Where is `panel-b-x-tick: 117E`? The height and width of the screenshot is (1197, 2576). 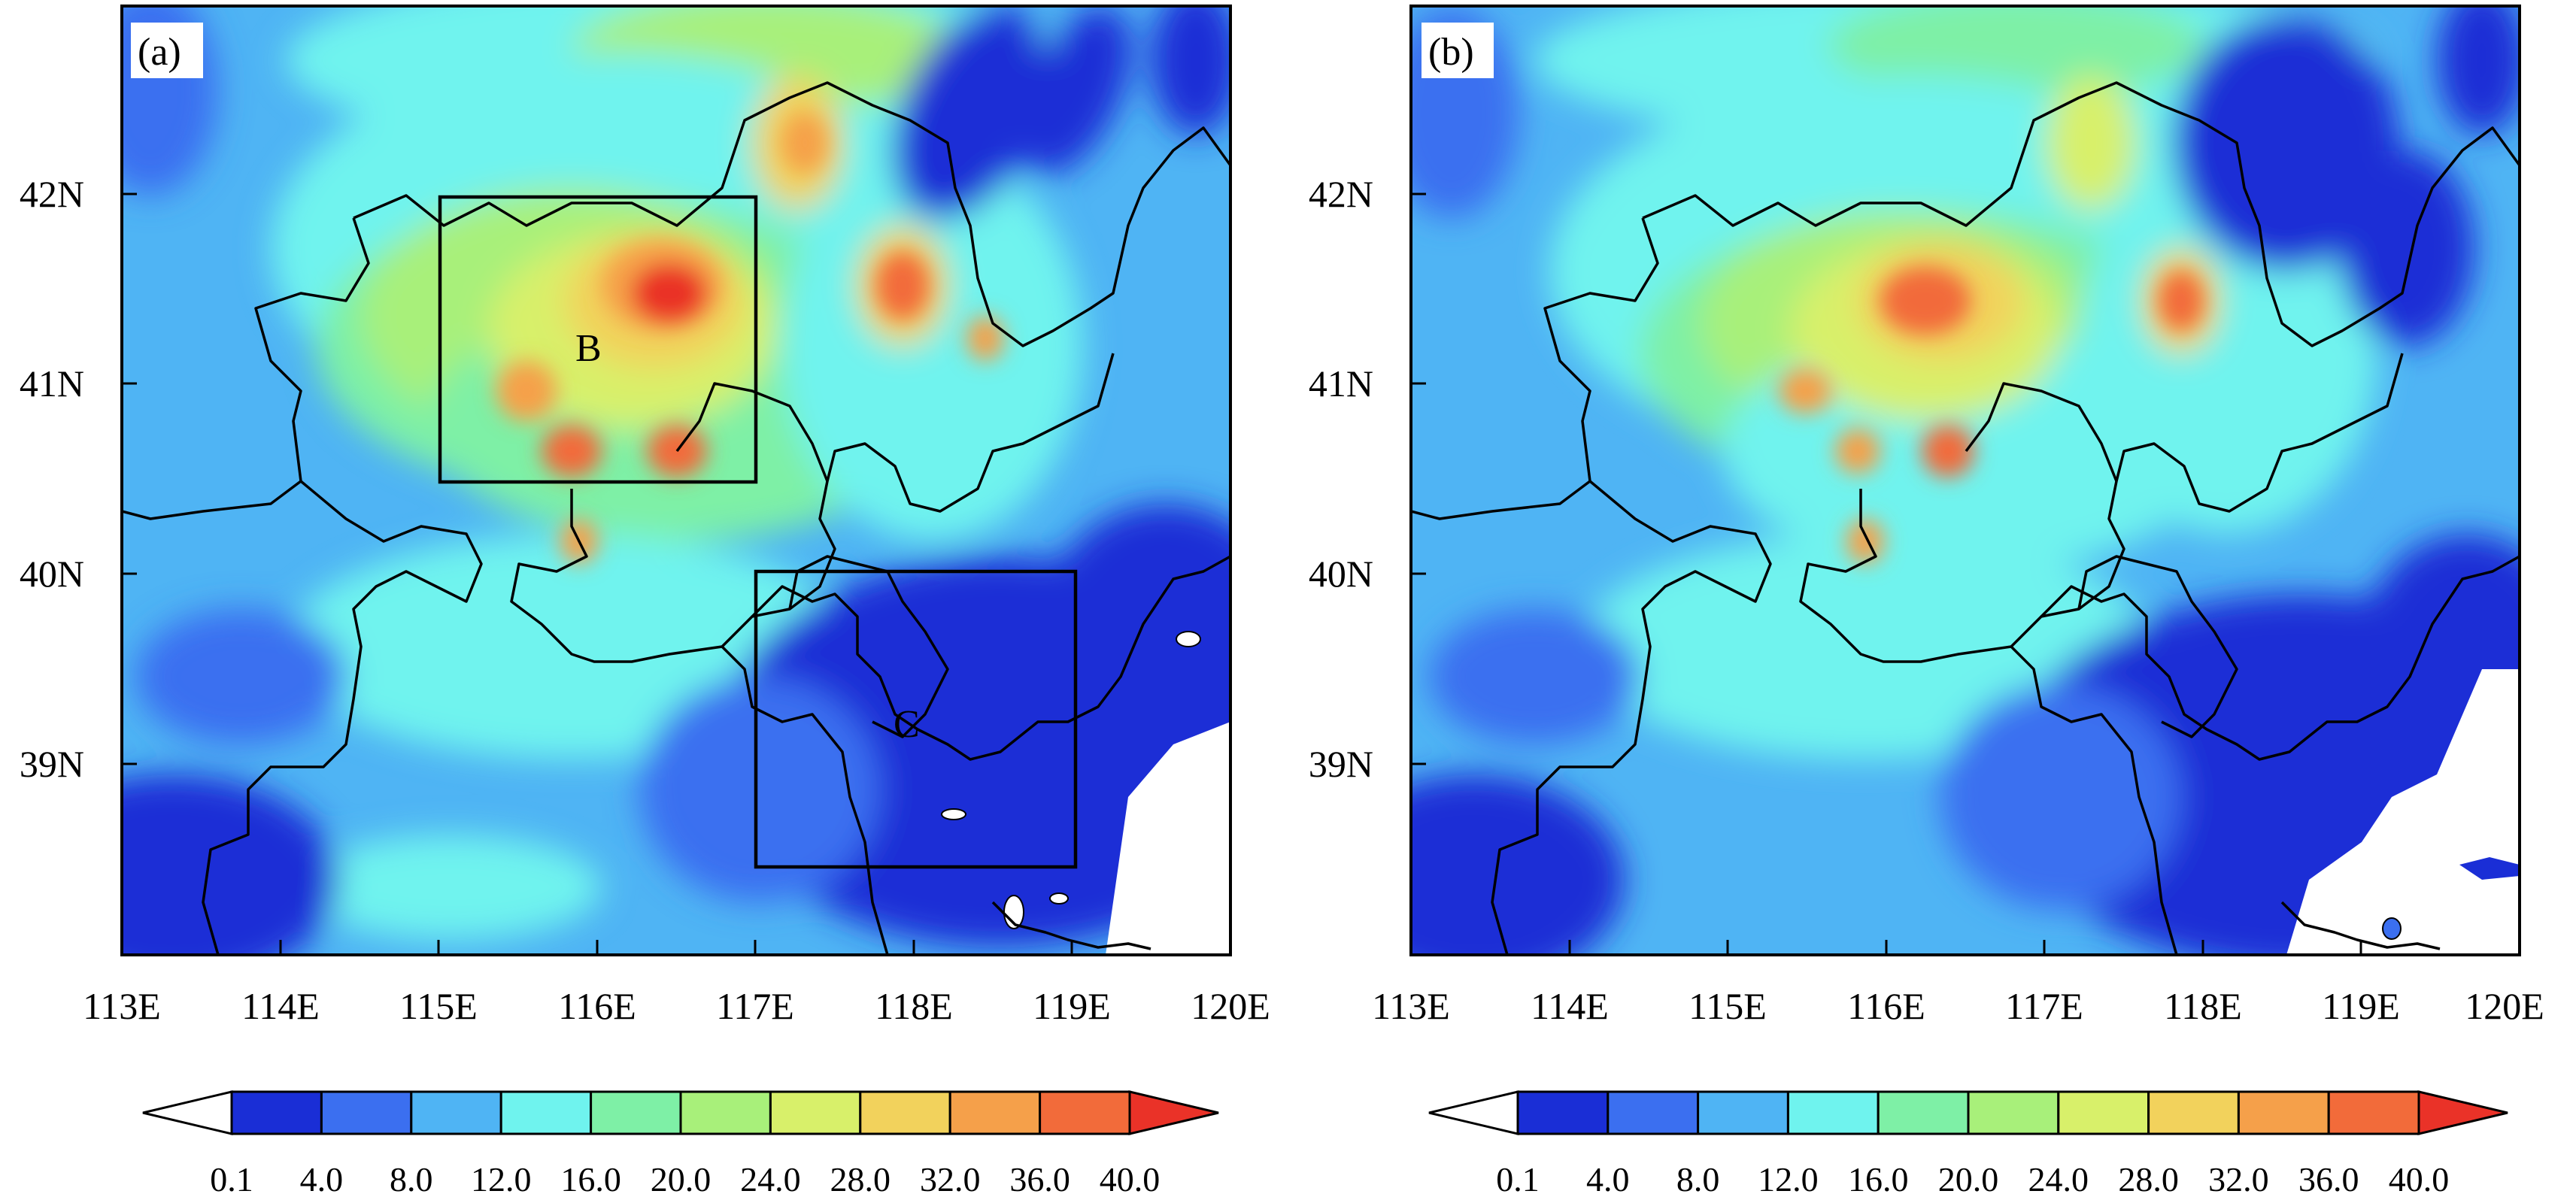
panel-b-x-tick: 117E is located at coordinates (2044, 1006).